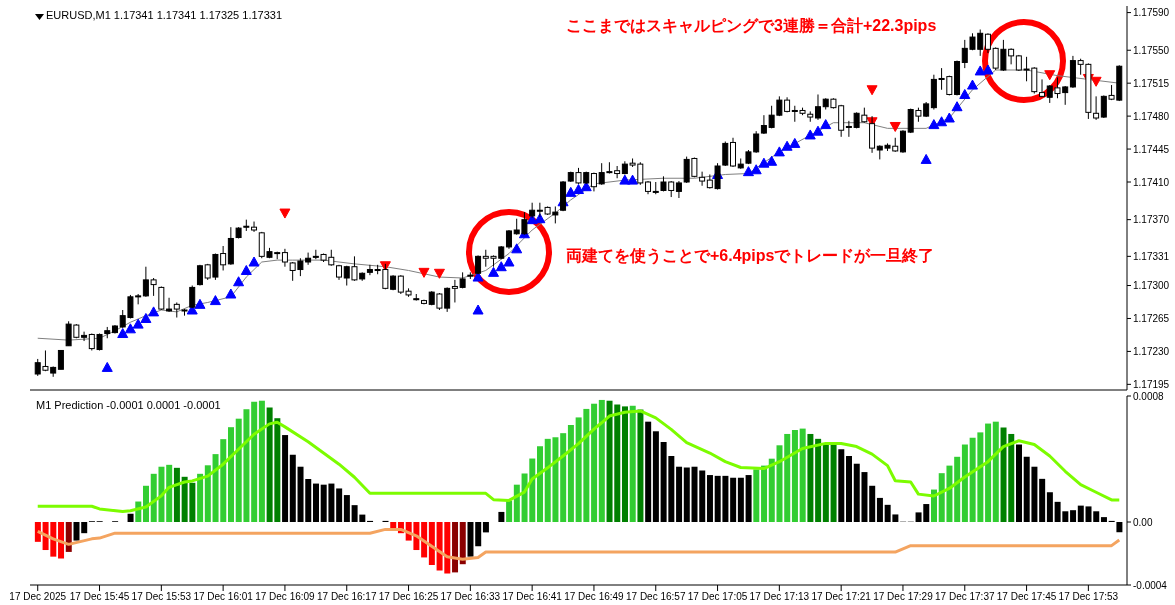 The image size is (1175, 605). Describe the element at coordinates (594, 597) in the screenshot. I see `x-tick-label: 17 Dec 16:49` at that location.